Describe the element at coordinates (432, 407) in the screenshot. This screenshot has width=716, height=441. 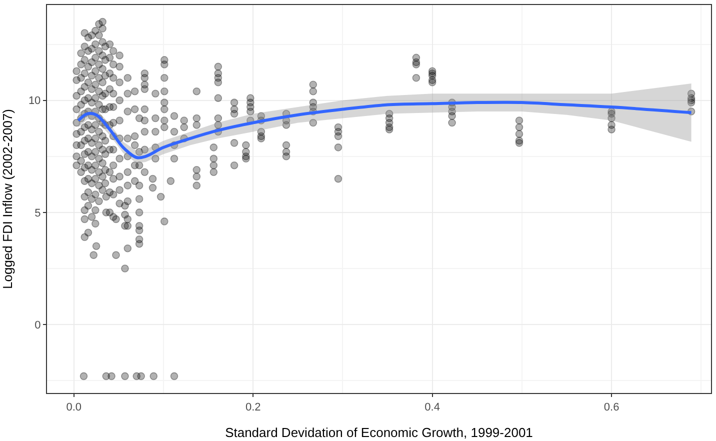
I see `x-tick-label: 0.4` at that location.